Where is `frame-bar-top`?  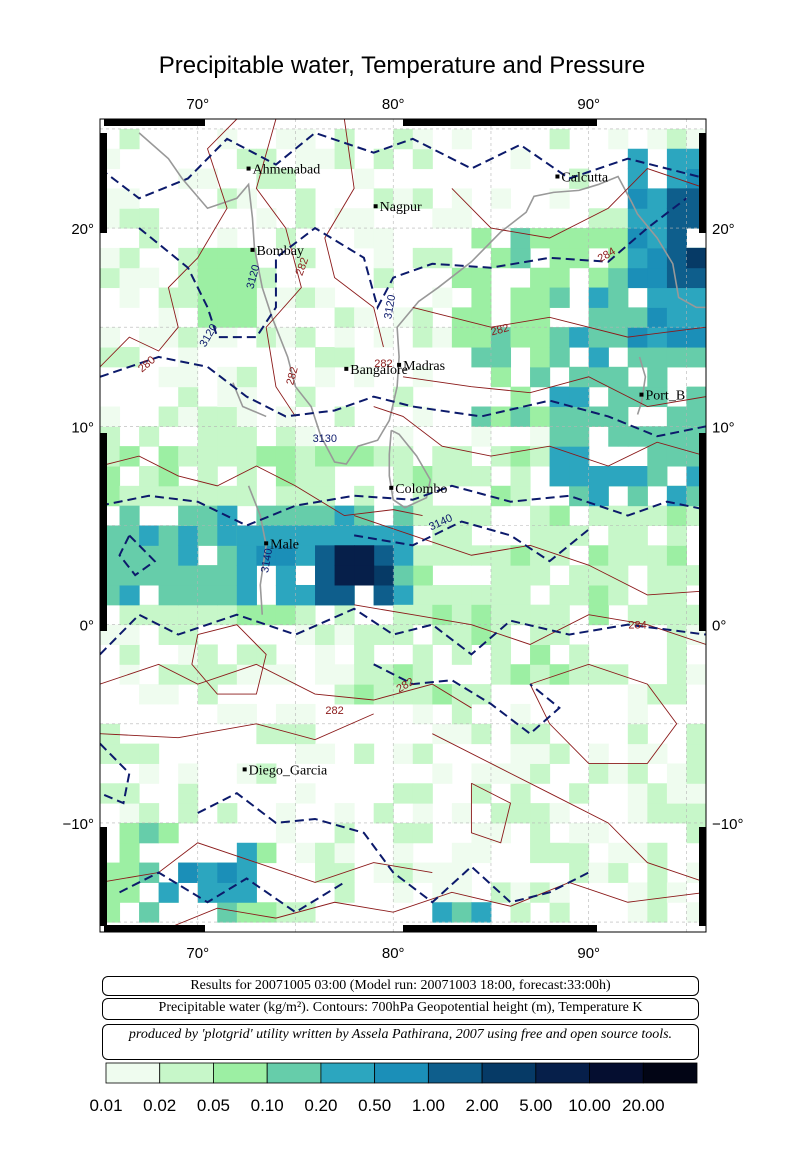 frame-bar-top is located at coordinates (500, 122).